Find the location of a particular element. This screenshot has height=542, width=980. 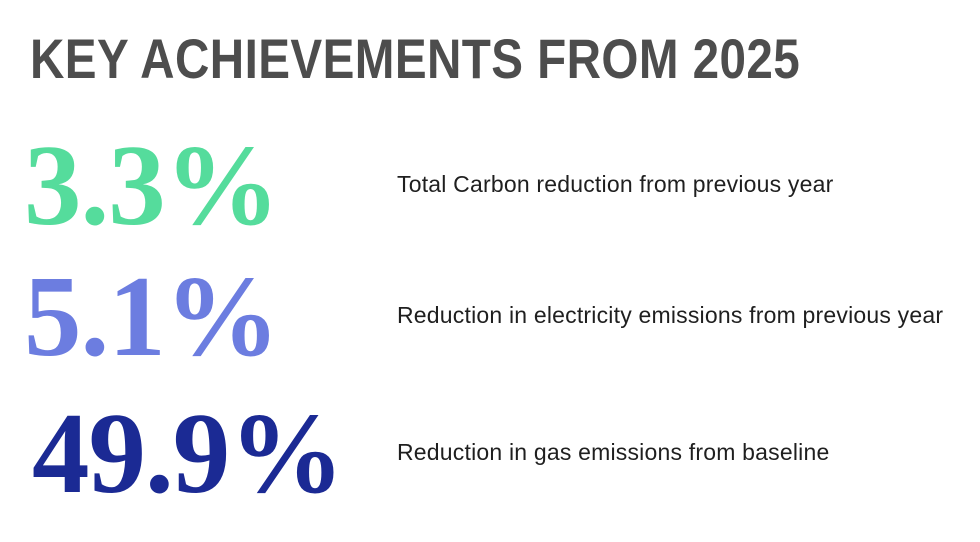

stat-value-gas: 49.9% is located at coordinates (188, 453).